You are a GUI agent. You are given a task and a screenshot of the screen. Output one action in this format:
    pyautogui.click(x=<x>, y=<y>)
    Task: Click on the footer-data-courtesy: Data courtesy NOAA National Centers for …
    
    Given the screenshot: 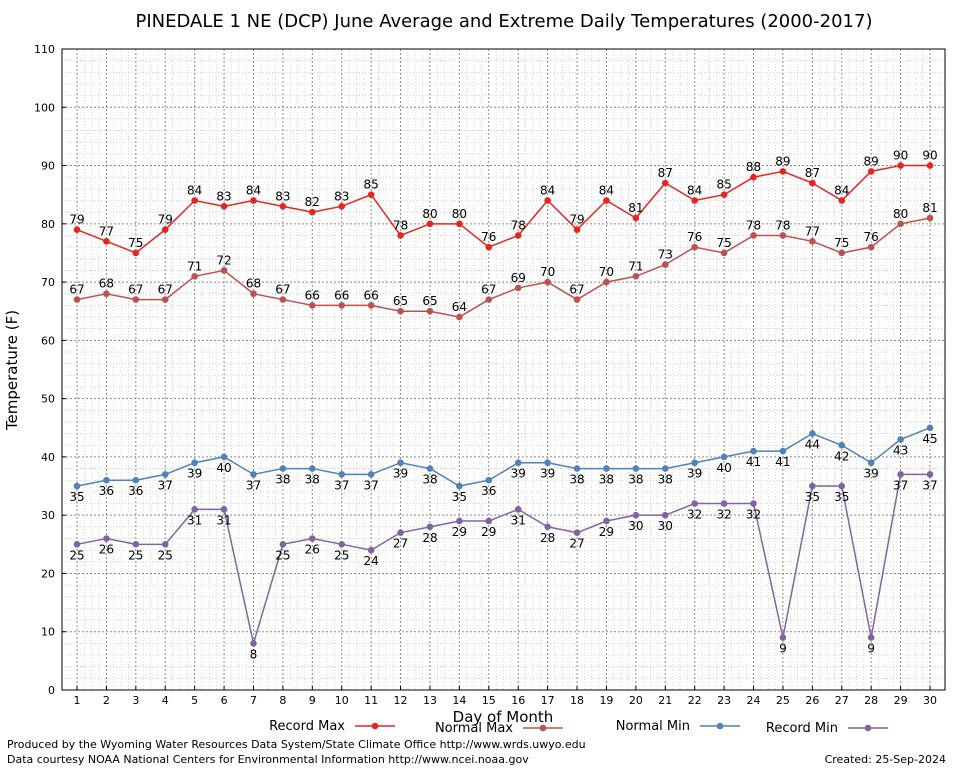 What is the action you would take?
    pyautogui.click(x=268, y=759)
    